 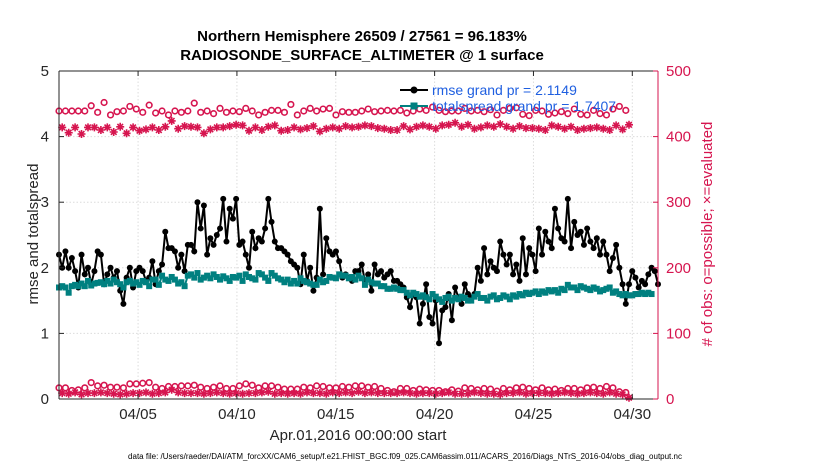 What do you see at coordinates (33, 234) in the screenshot?
I see `y-axis-label-left: rmse and totalspread` at bounding box center [33, 234].